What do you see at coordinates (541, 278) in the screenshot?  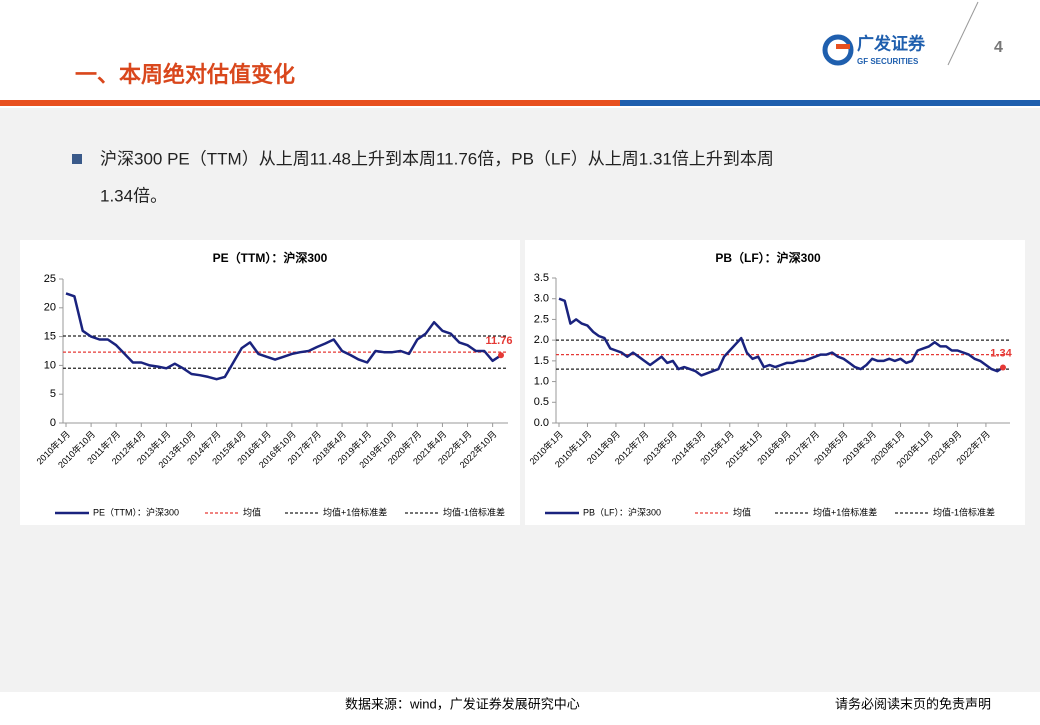 I see `y-tick-label: 3.5` at bounding box center [541, 278].